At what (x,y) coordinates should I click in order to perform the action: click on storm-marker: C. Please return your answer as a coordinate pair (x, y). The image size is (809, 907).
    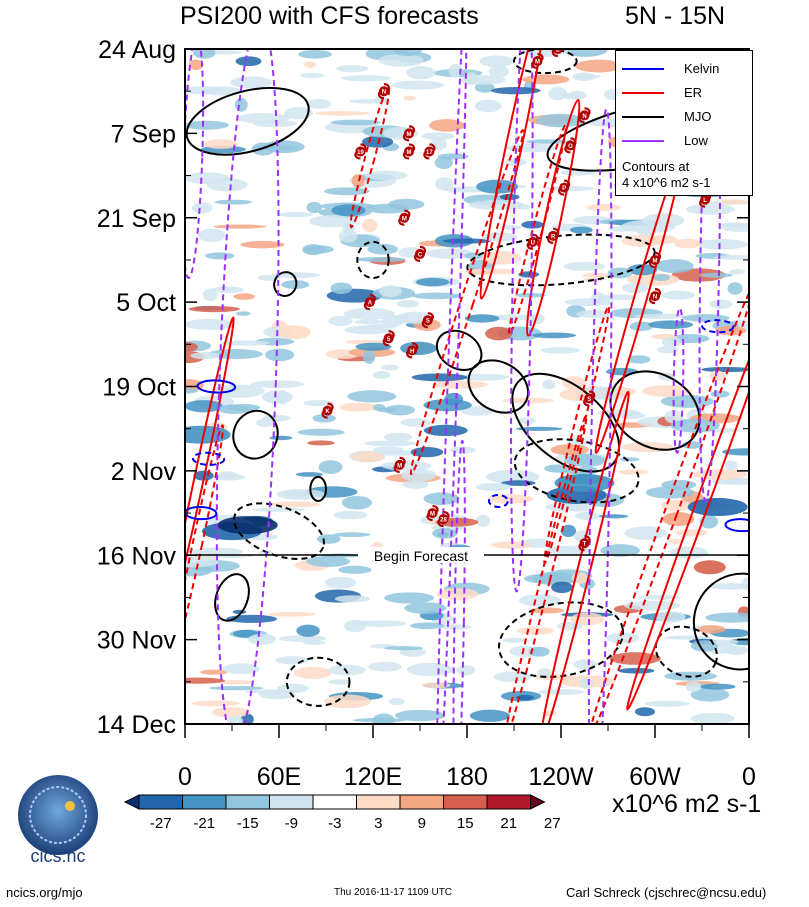
    Looking at the image, I should click on (420, 254).